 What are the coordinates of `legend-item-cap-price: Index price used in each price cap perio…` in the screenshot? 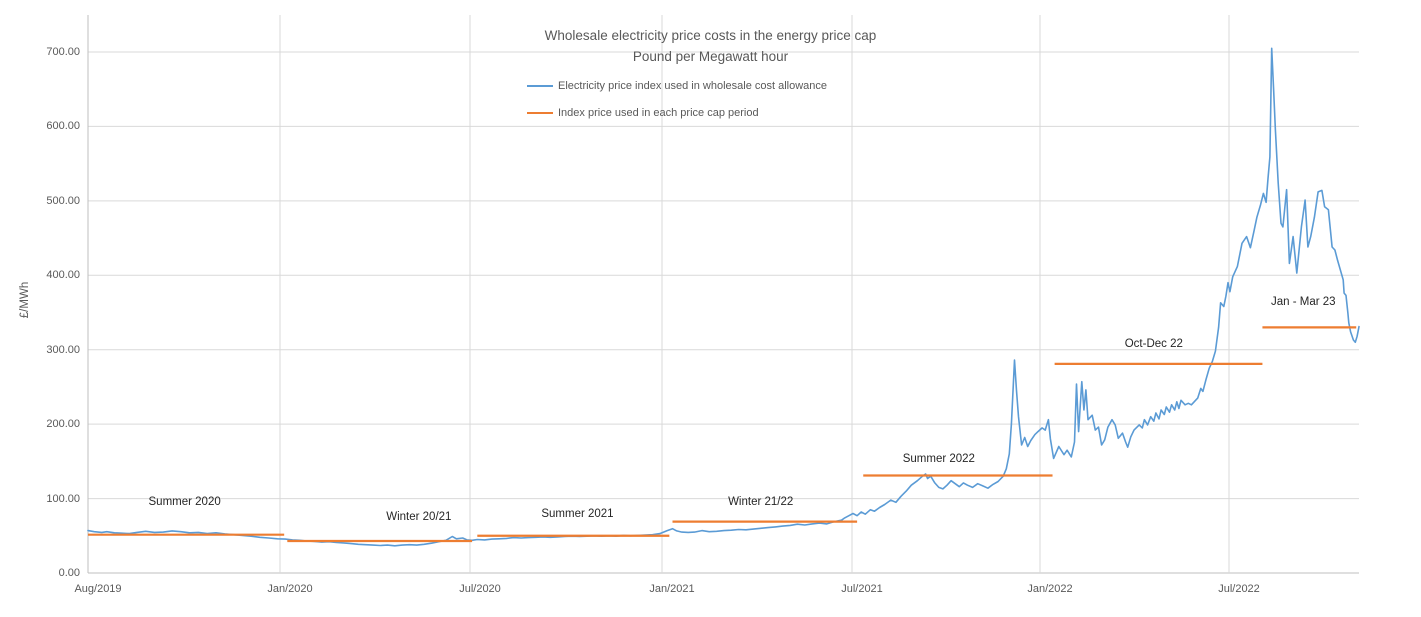 It's located at (677, 113).